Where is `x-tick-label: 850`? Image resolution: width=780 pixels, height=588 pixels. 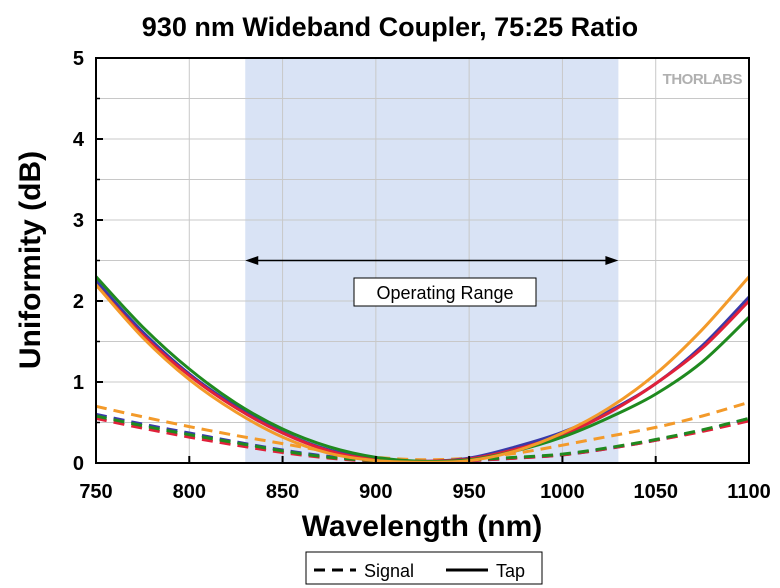
x-tick-label: 850 is located at coordinates (282, 492).